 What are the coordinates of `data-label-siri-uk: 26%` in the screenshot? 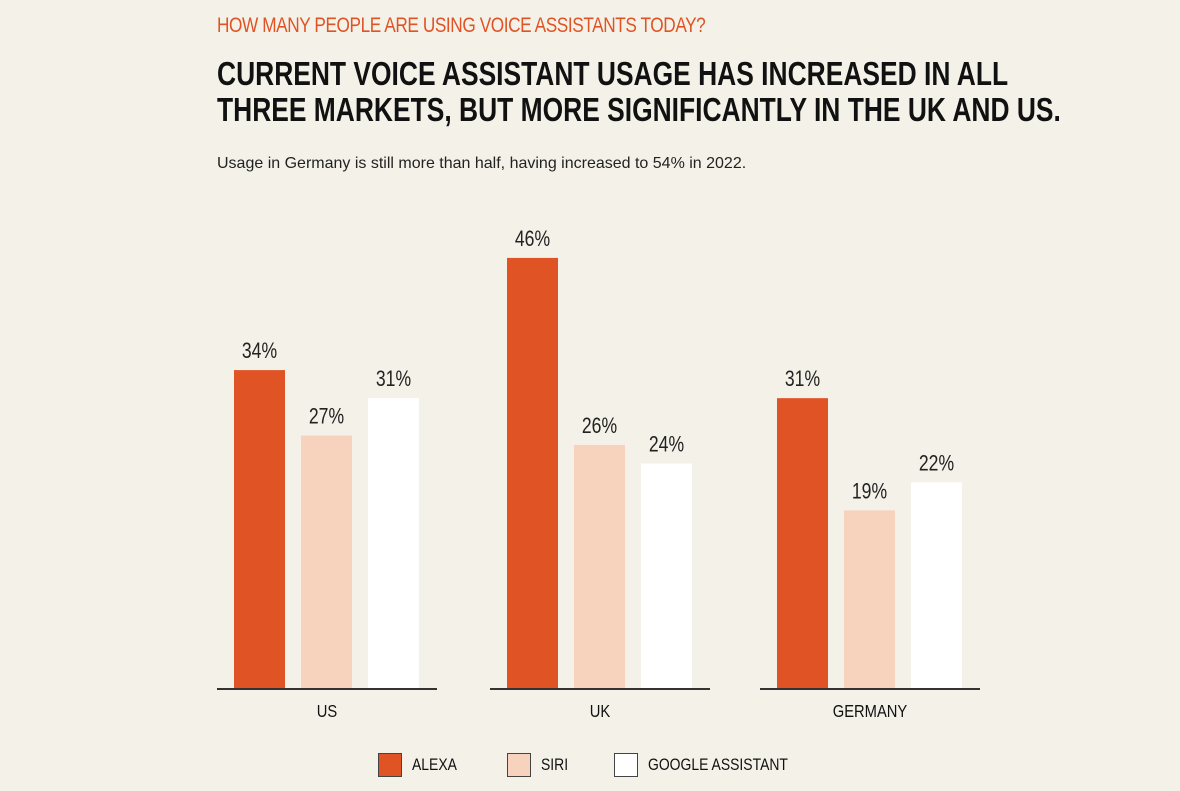 It's located at (599, 426).